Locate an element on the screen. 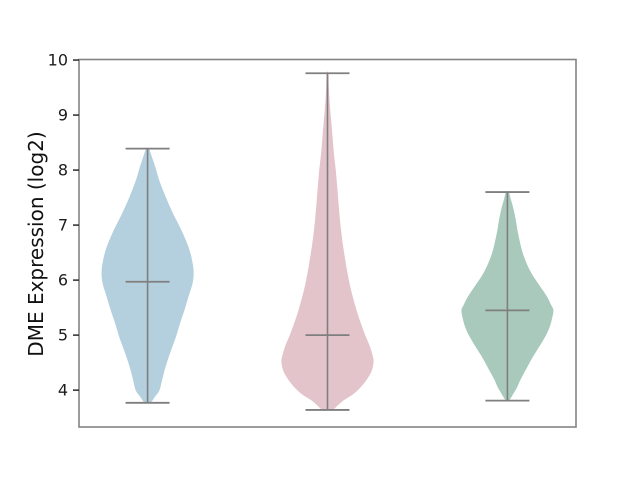  y-tick-label: 9 is located at coordinates (63, 115).